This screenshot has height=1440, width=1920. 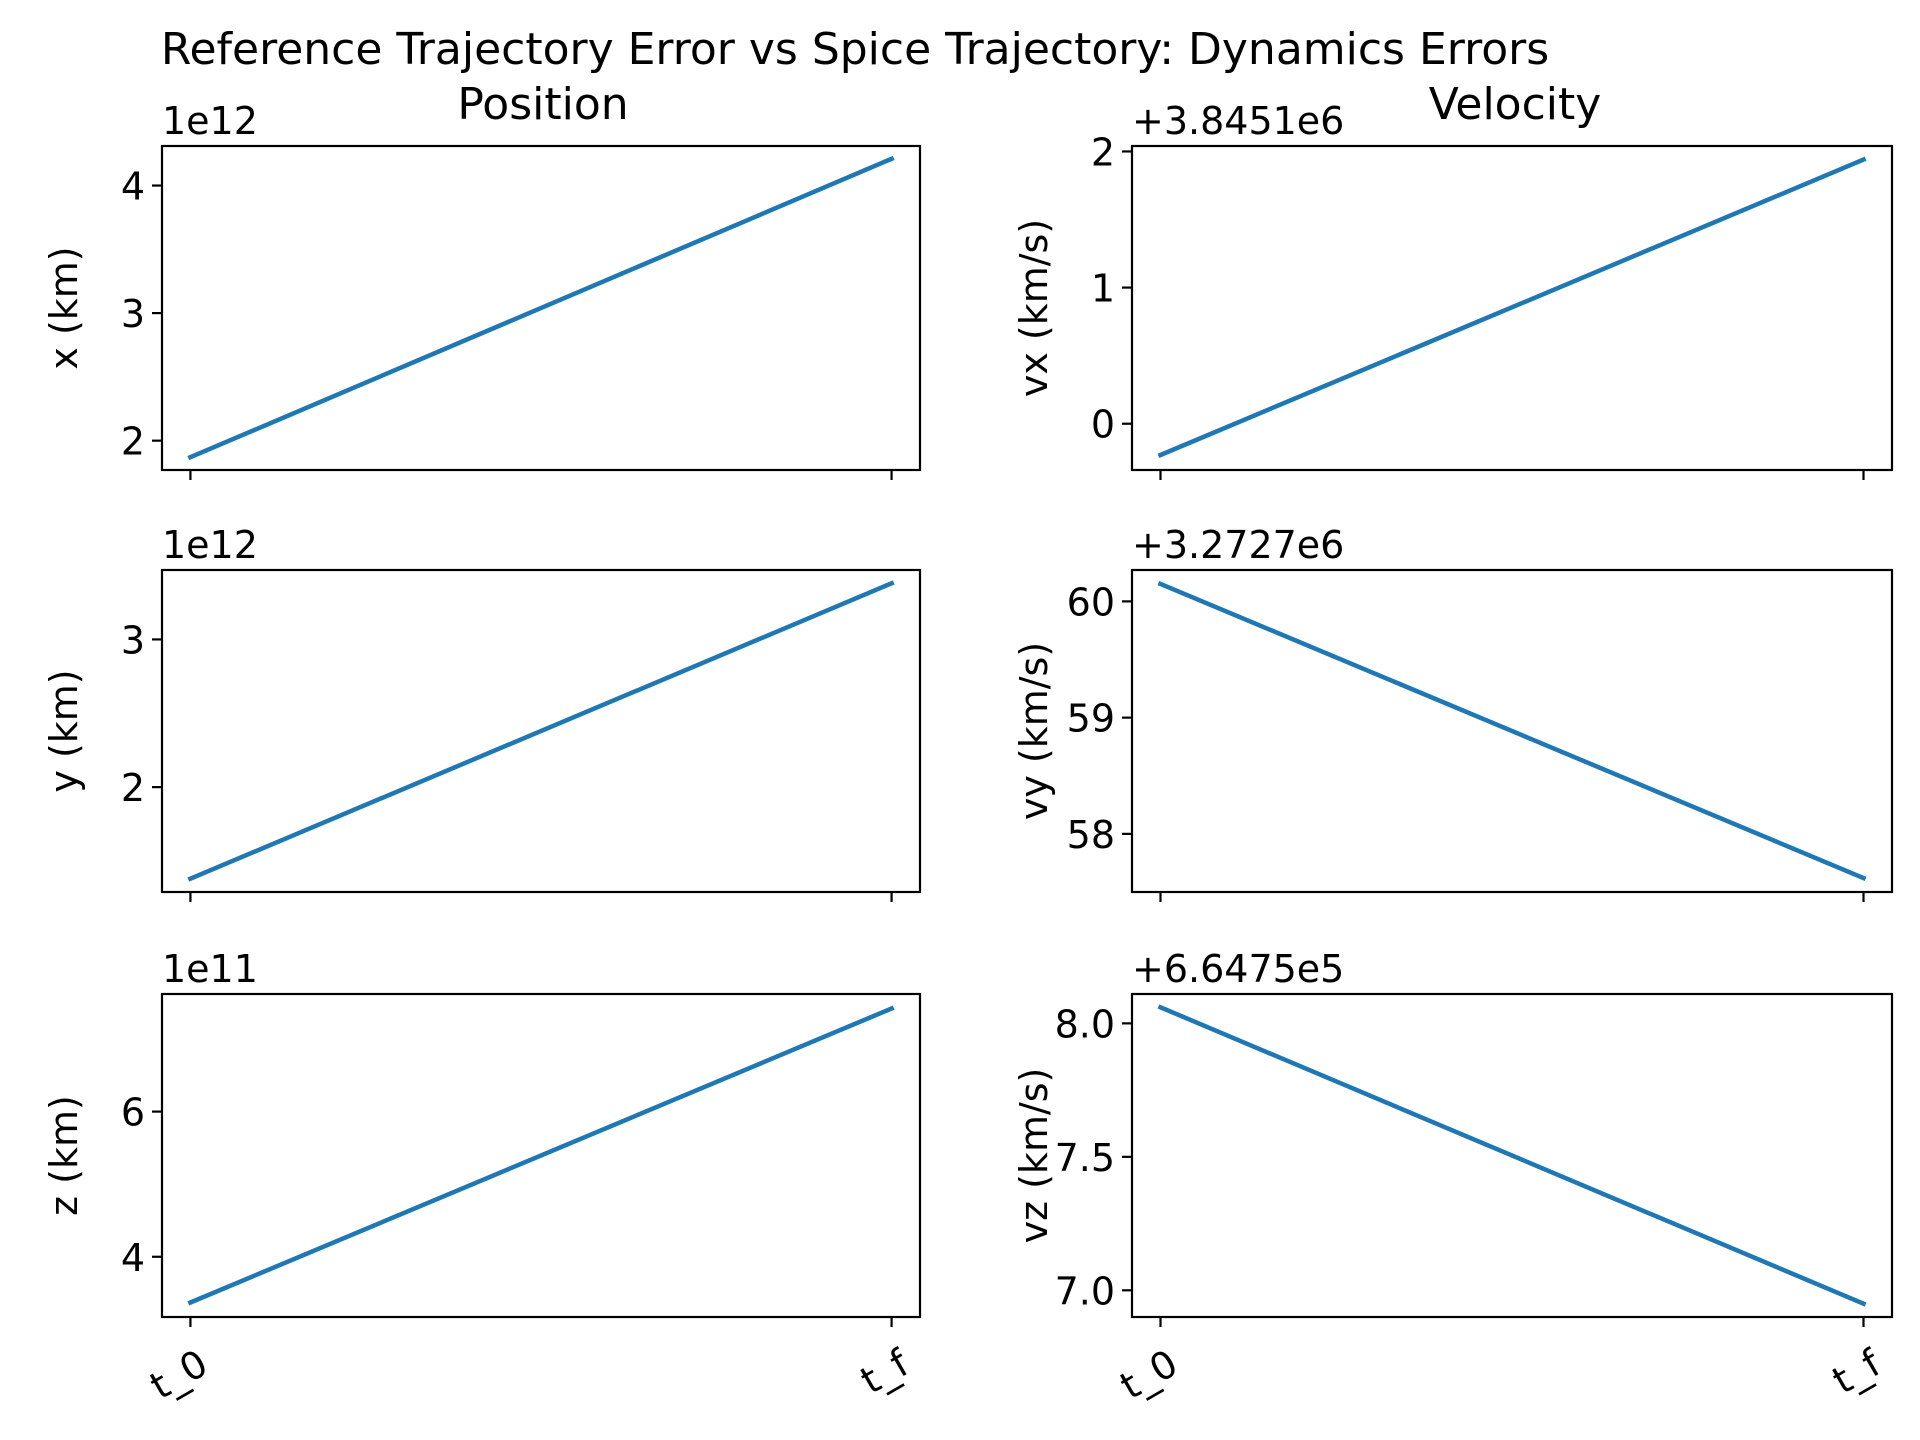 I want to click on vy-offset-text: +3.2727e6, so click(x=1238, y=545).